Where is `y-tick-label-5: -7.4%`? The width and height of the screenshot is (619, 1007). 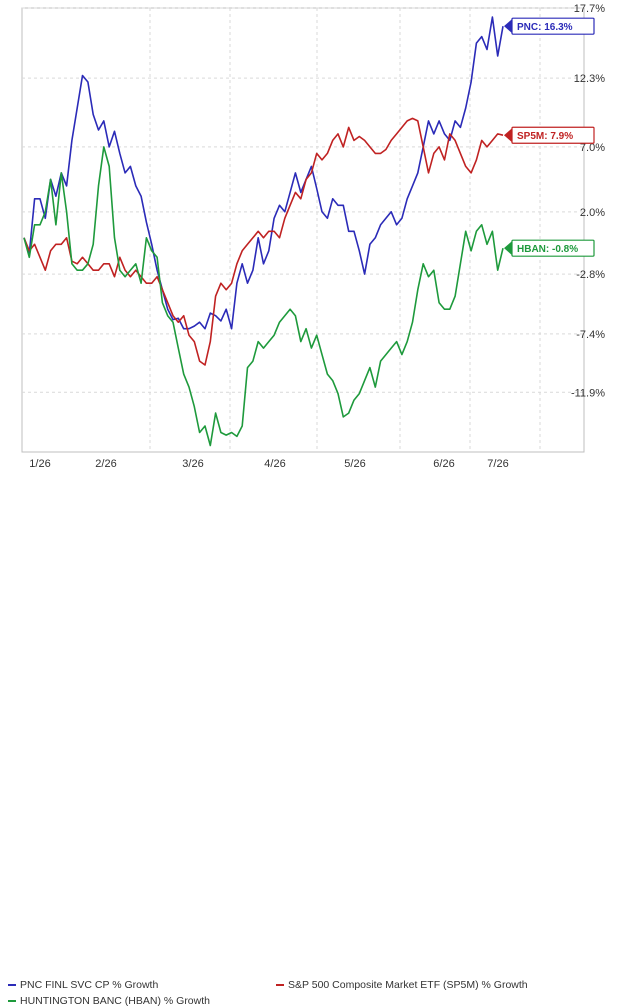
y-tick-label-5: -7.4% is located at coordinates (590, 335).